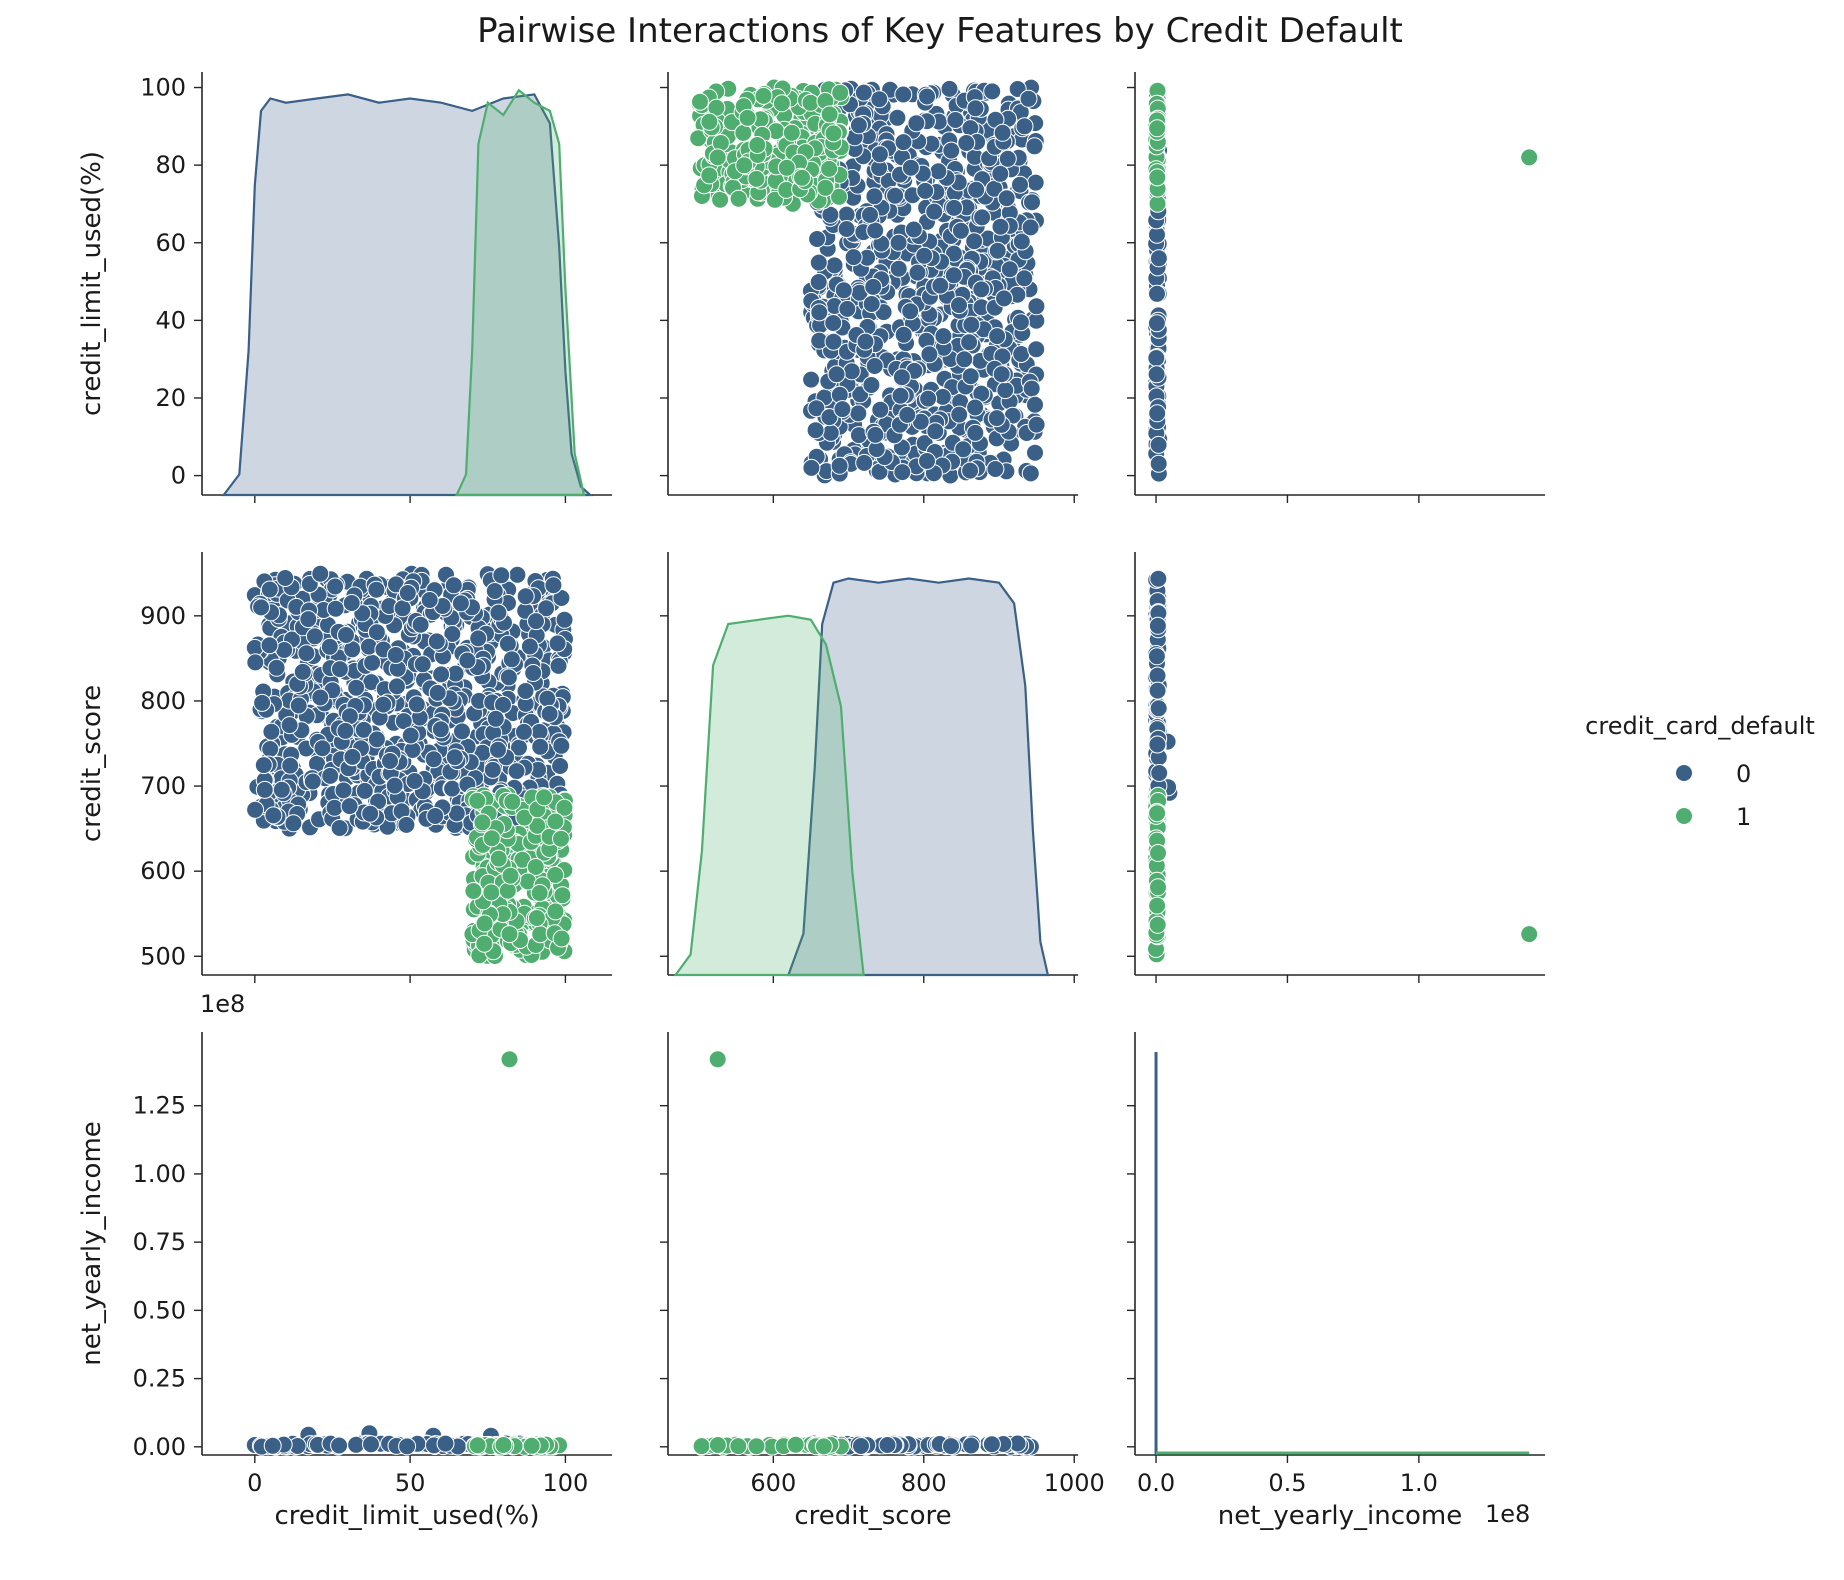 The width and height of the screenshot is (1844, 1580). Describe the element at coordinates (376, 767) in the screenshot. I see `panel-1-0: 500 600 700 800 900` at that location.